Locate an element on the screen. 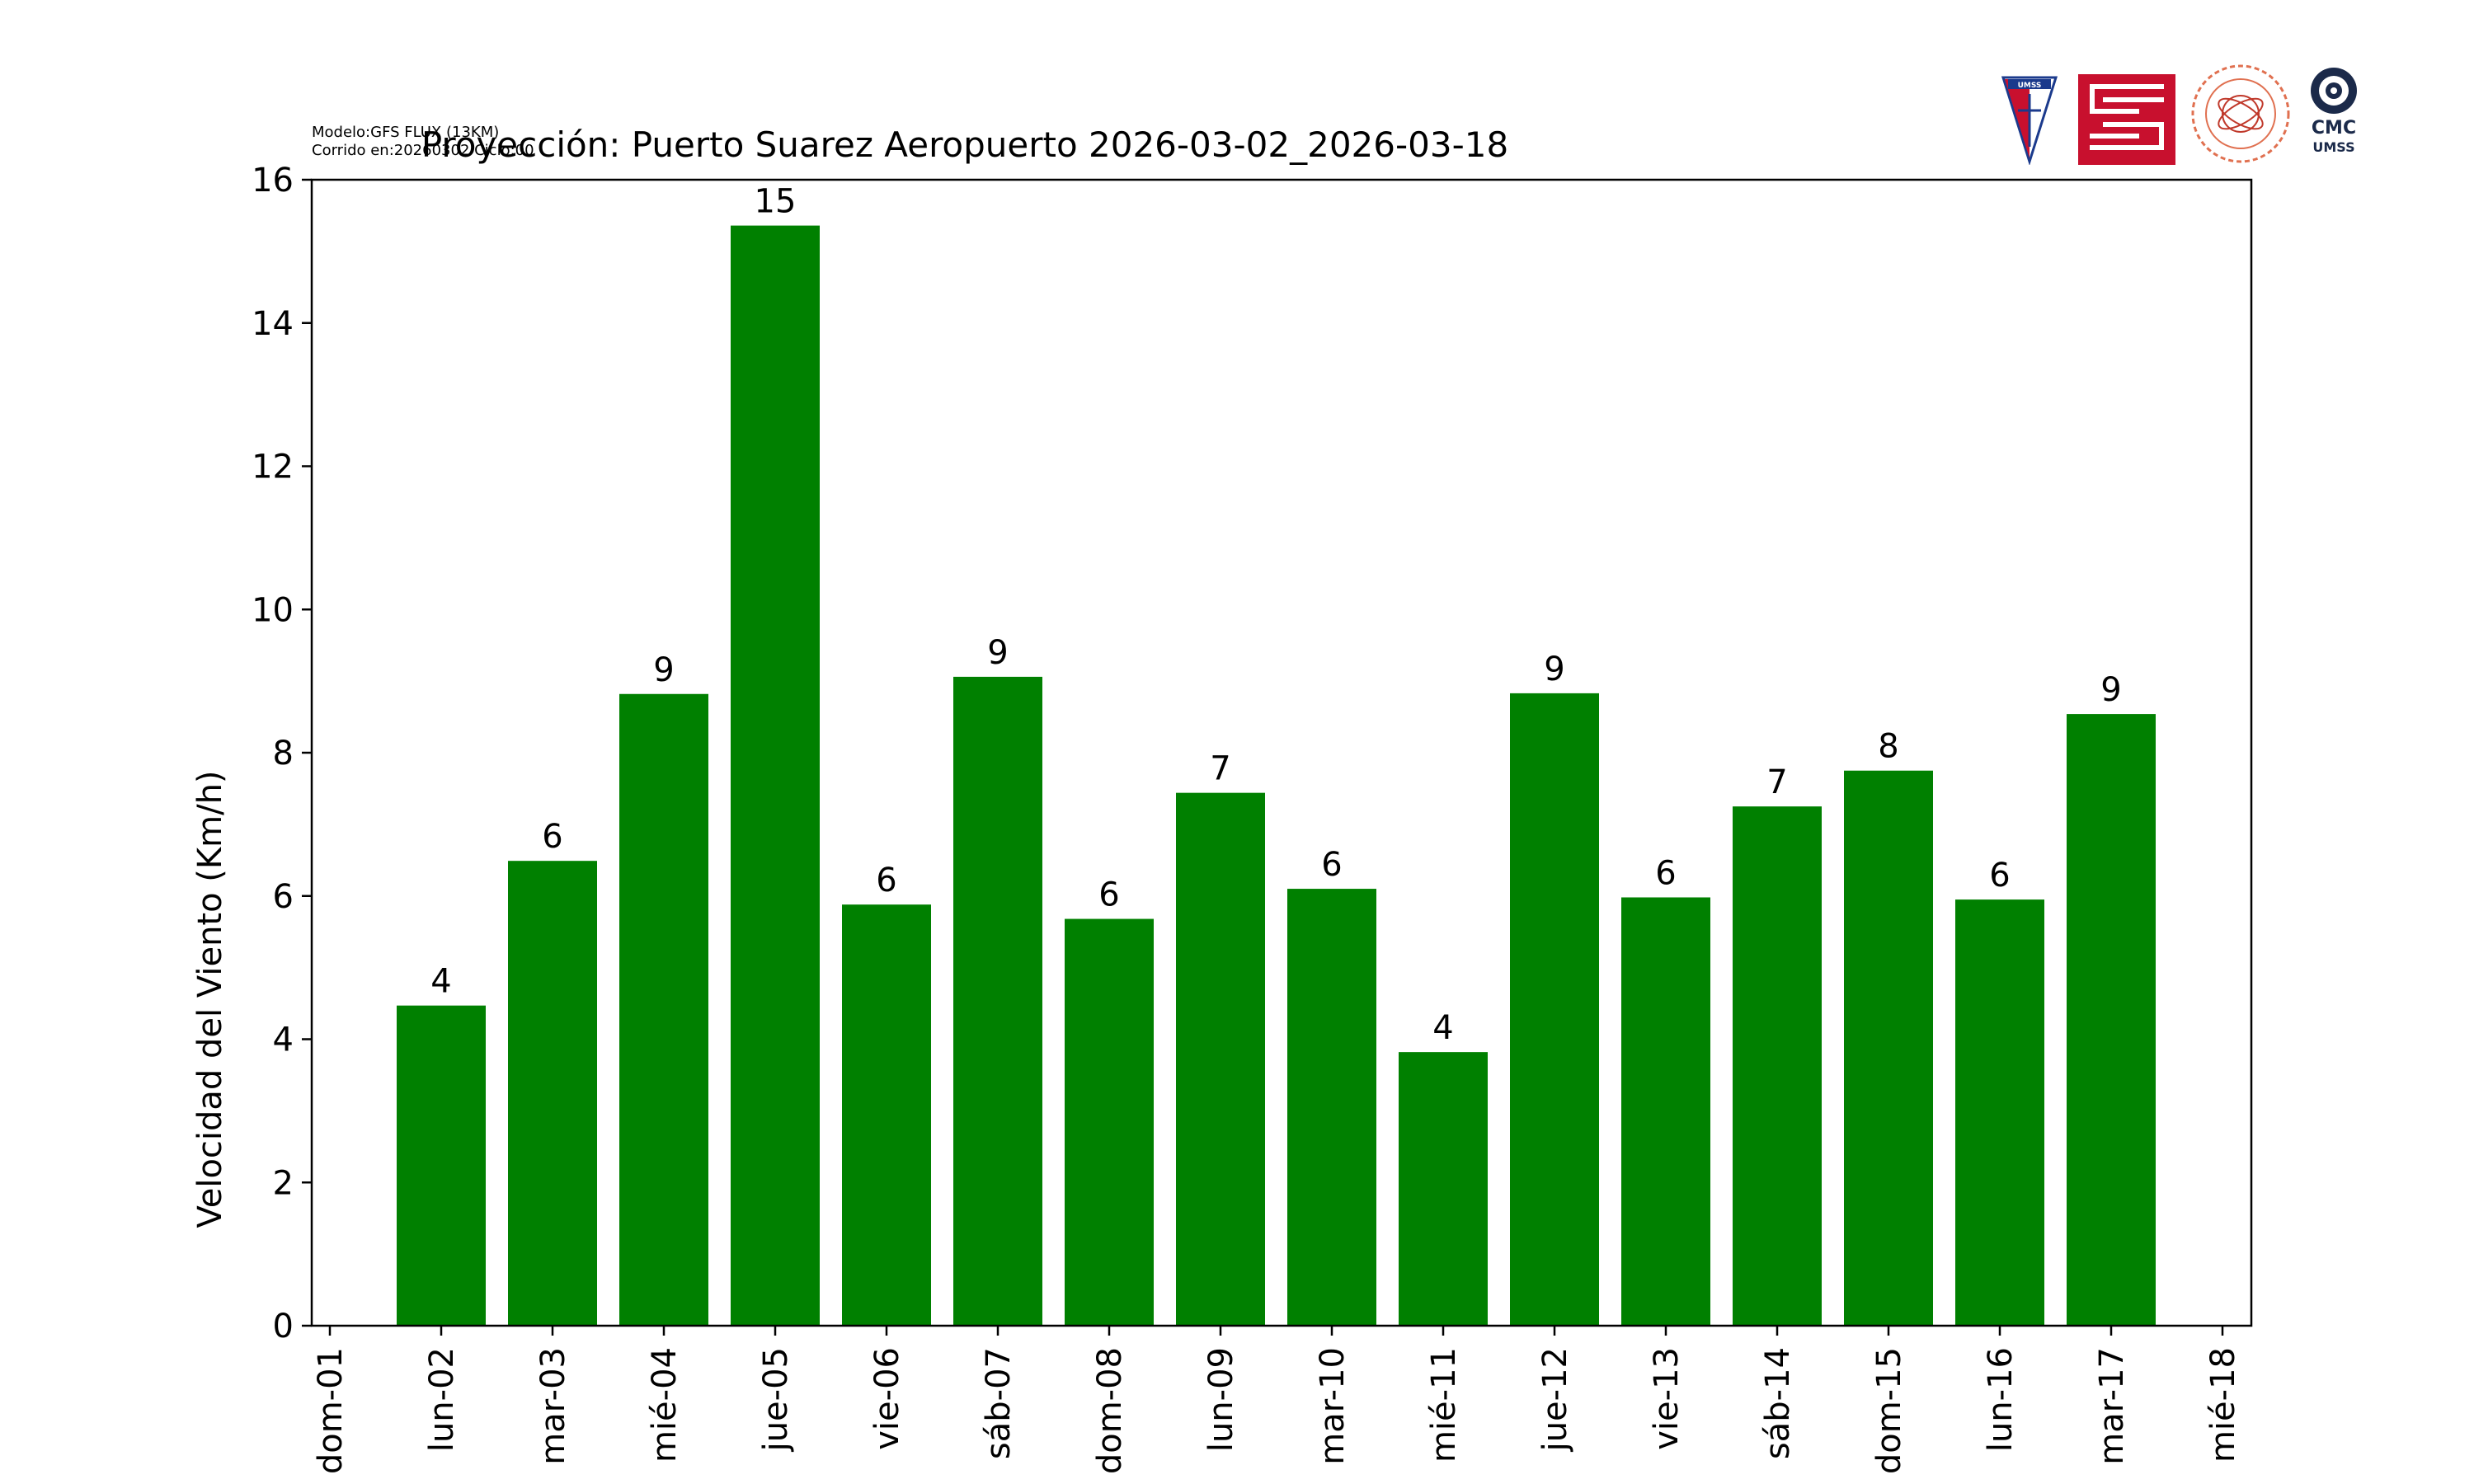  x-tick-label: mar-17 is located at coordinates (2112, 1406).